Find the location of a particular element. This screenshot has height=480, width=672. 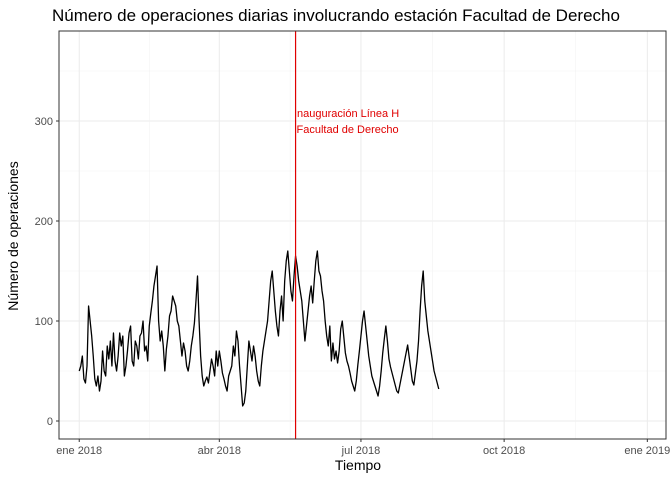

x-axis: ene 2018 abr 2018 jul 2018 oct 2018 ene 2019 is located at coordinates (363, 448).